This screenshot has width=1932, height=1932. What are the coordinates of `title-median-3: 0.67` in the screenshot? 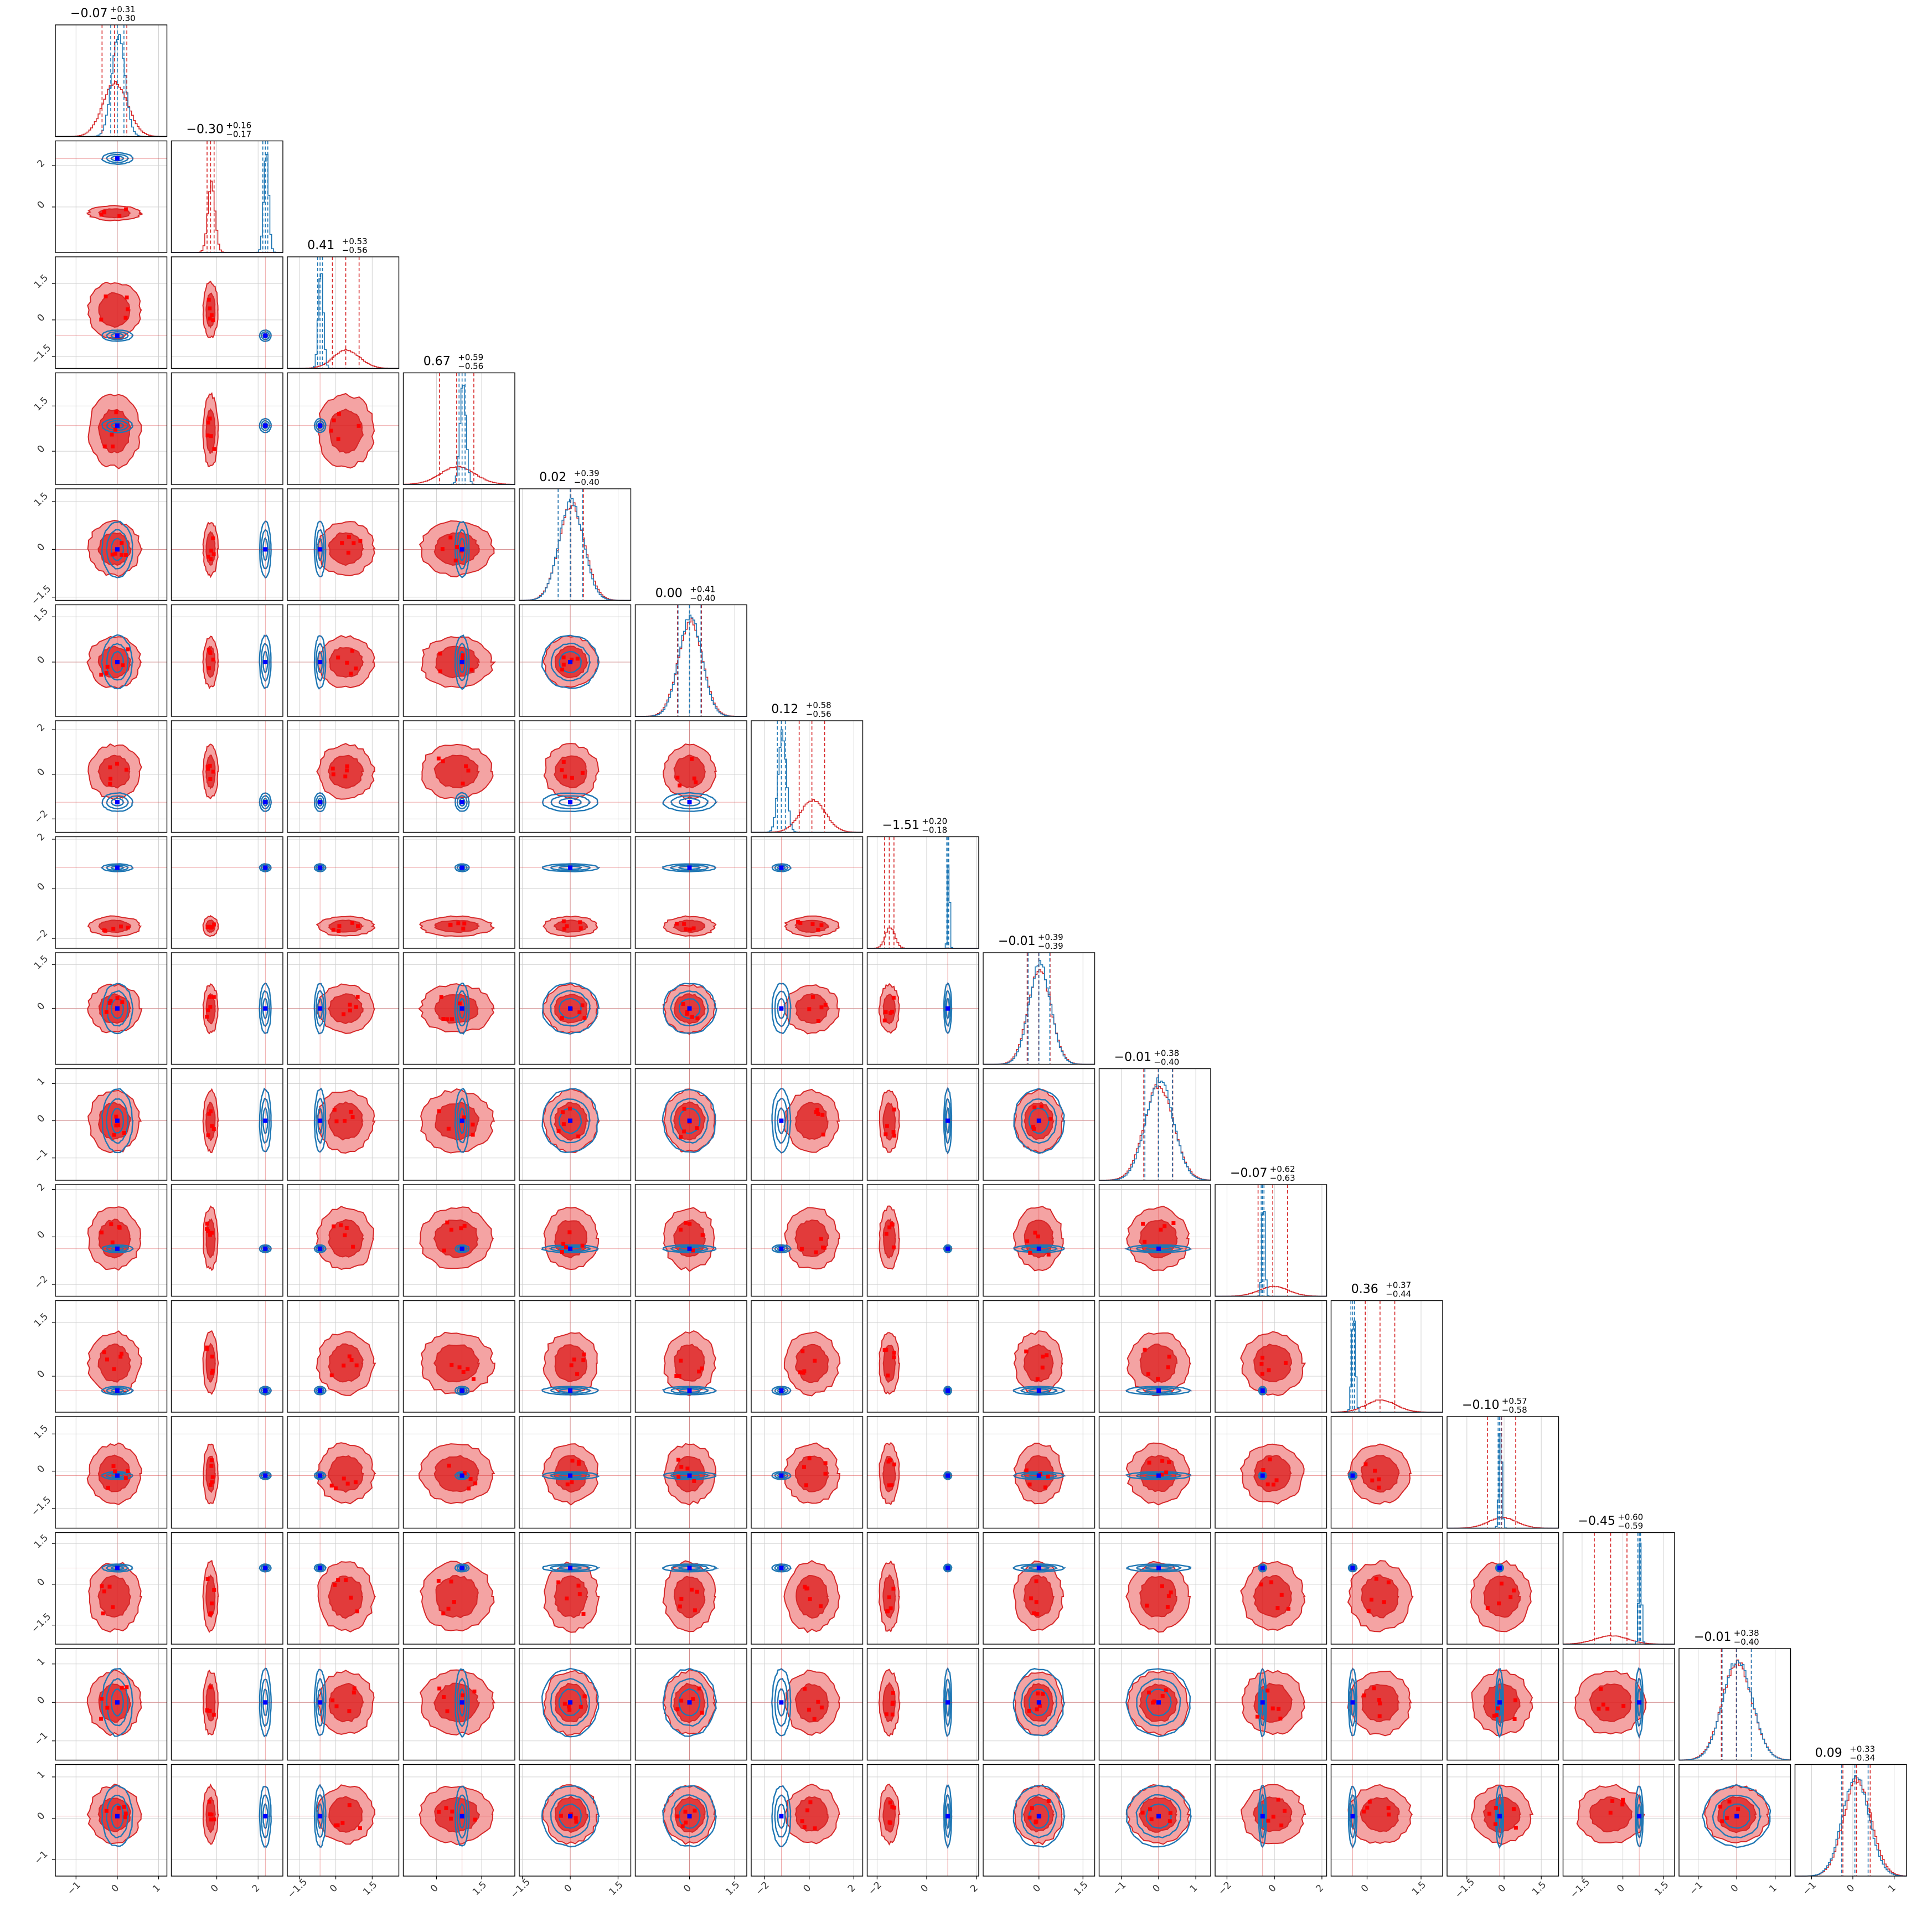 It's located at (437, 362).